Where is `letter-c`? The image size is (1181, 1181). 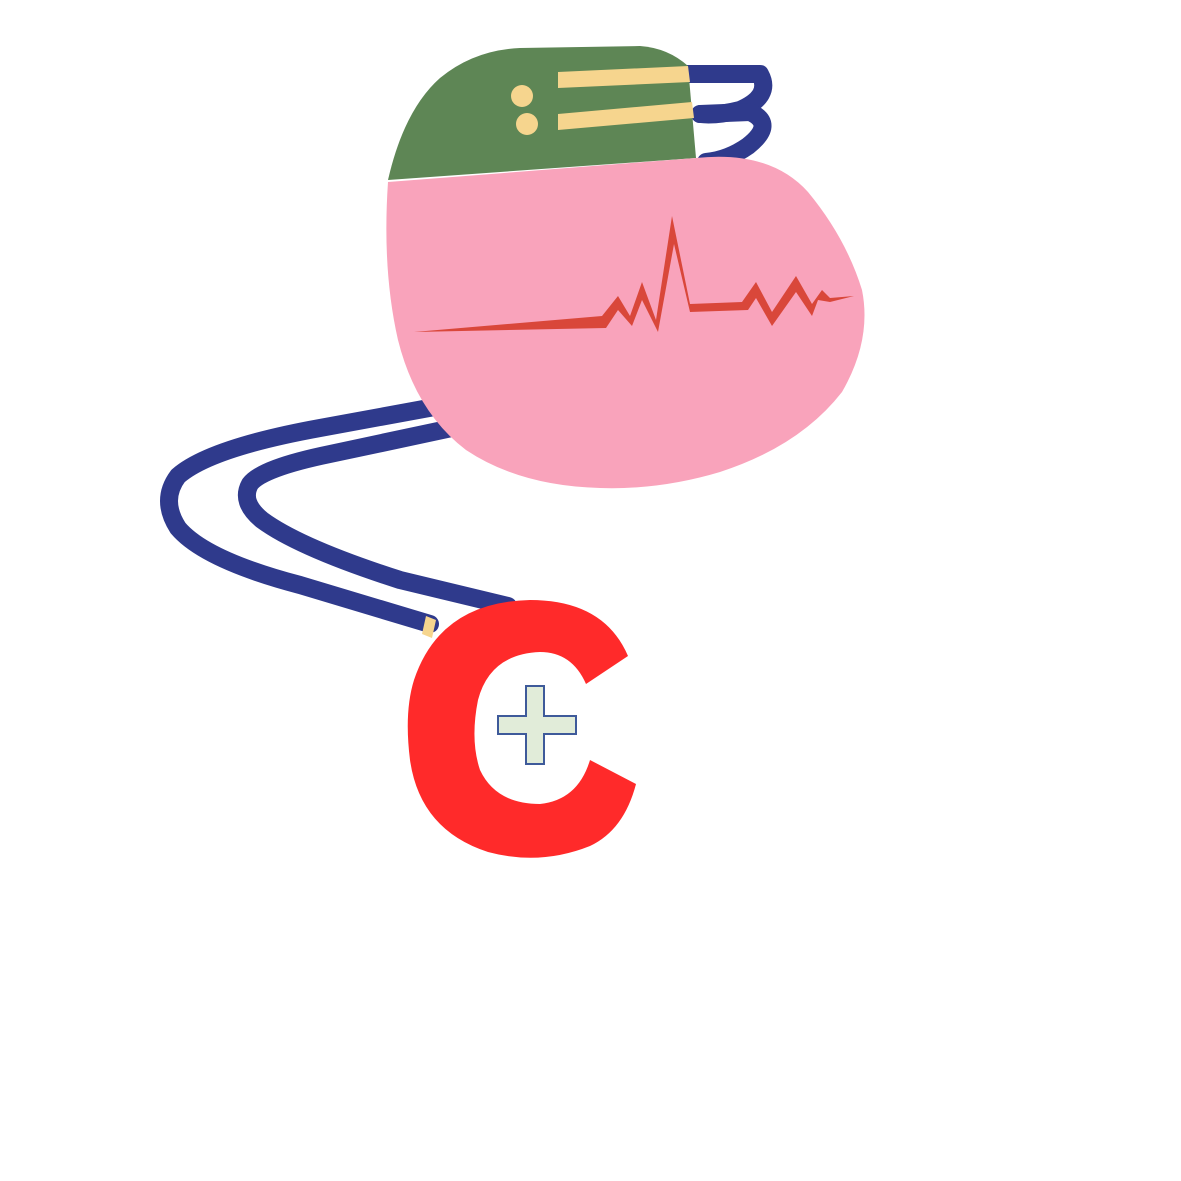
letter-c is located at coordinates (521, 729).